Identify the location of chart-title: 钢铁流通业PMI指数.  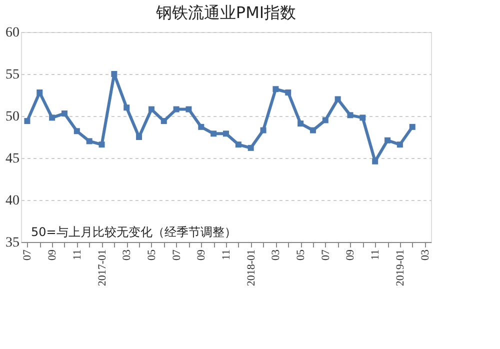
(225, 12).